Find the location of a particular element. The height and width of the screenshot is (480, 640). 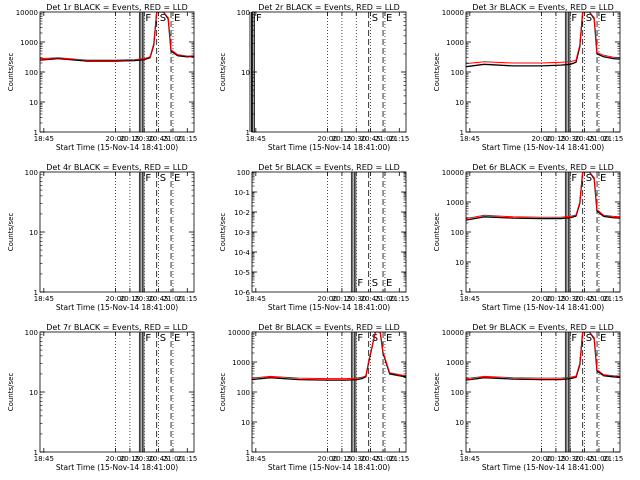

y-tick-label: 10-3 is located at coordinates (242, 233).